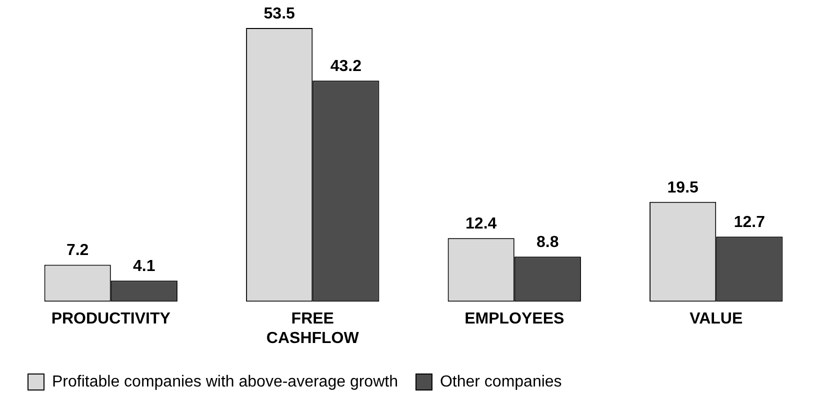 Image resolution: width=827 pixels, height=410 pixels. Describe the element at coordinates (514, 319) in the screenshot. I see `x-tick-label: EMPLOYEES` at that location.